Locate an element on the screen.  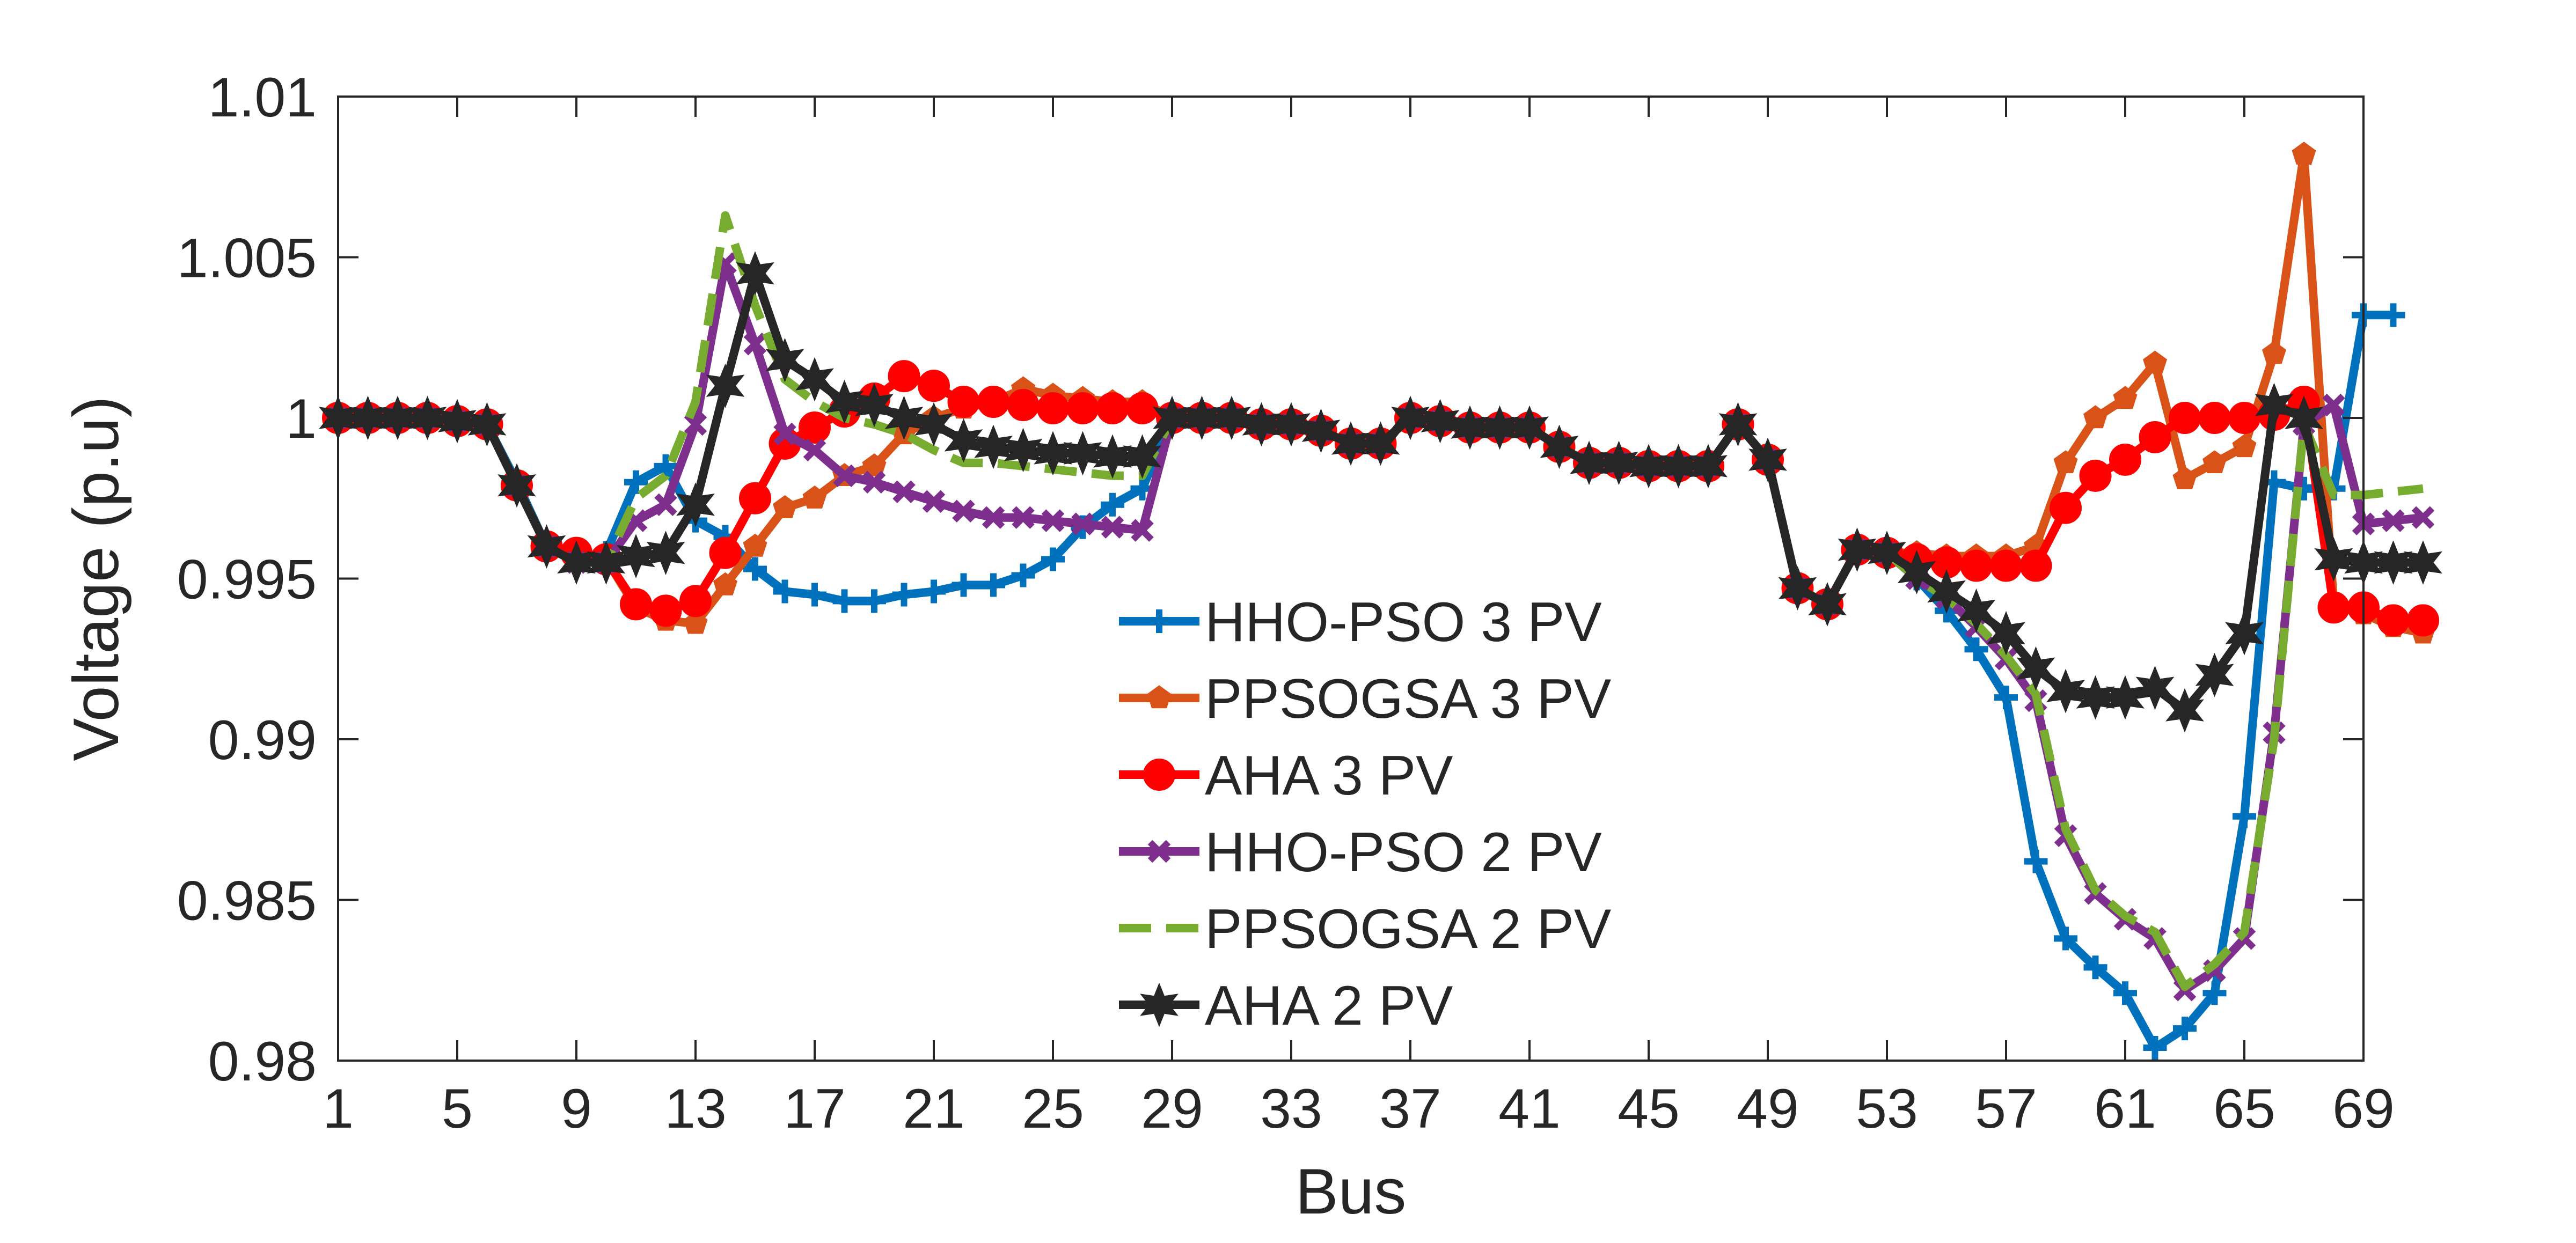
legend-item: PPSOGSA 3 PV is located at coordinates (1365, 699).